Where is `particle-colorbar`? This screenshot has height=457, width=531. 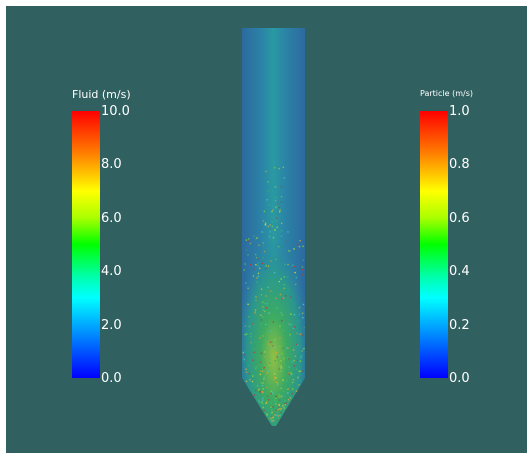 particle-colorbar is located at coordinates (434, 244).